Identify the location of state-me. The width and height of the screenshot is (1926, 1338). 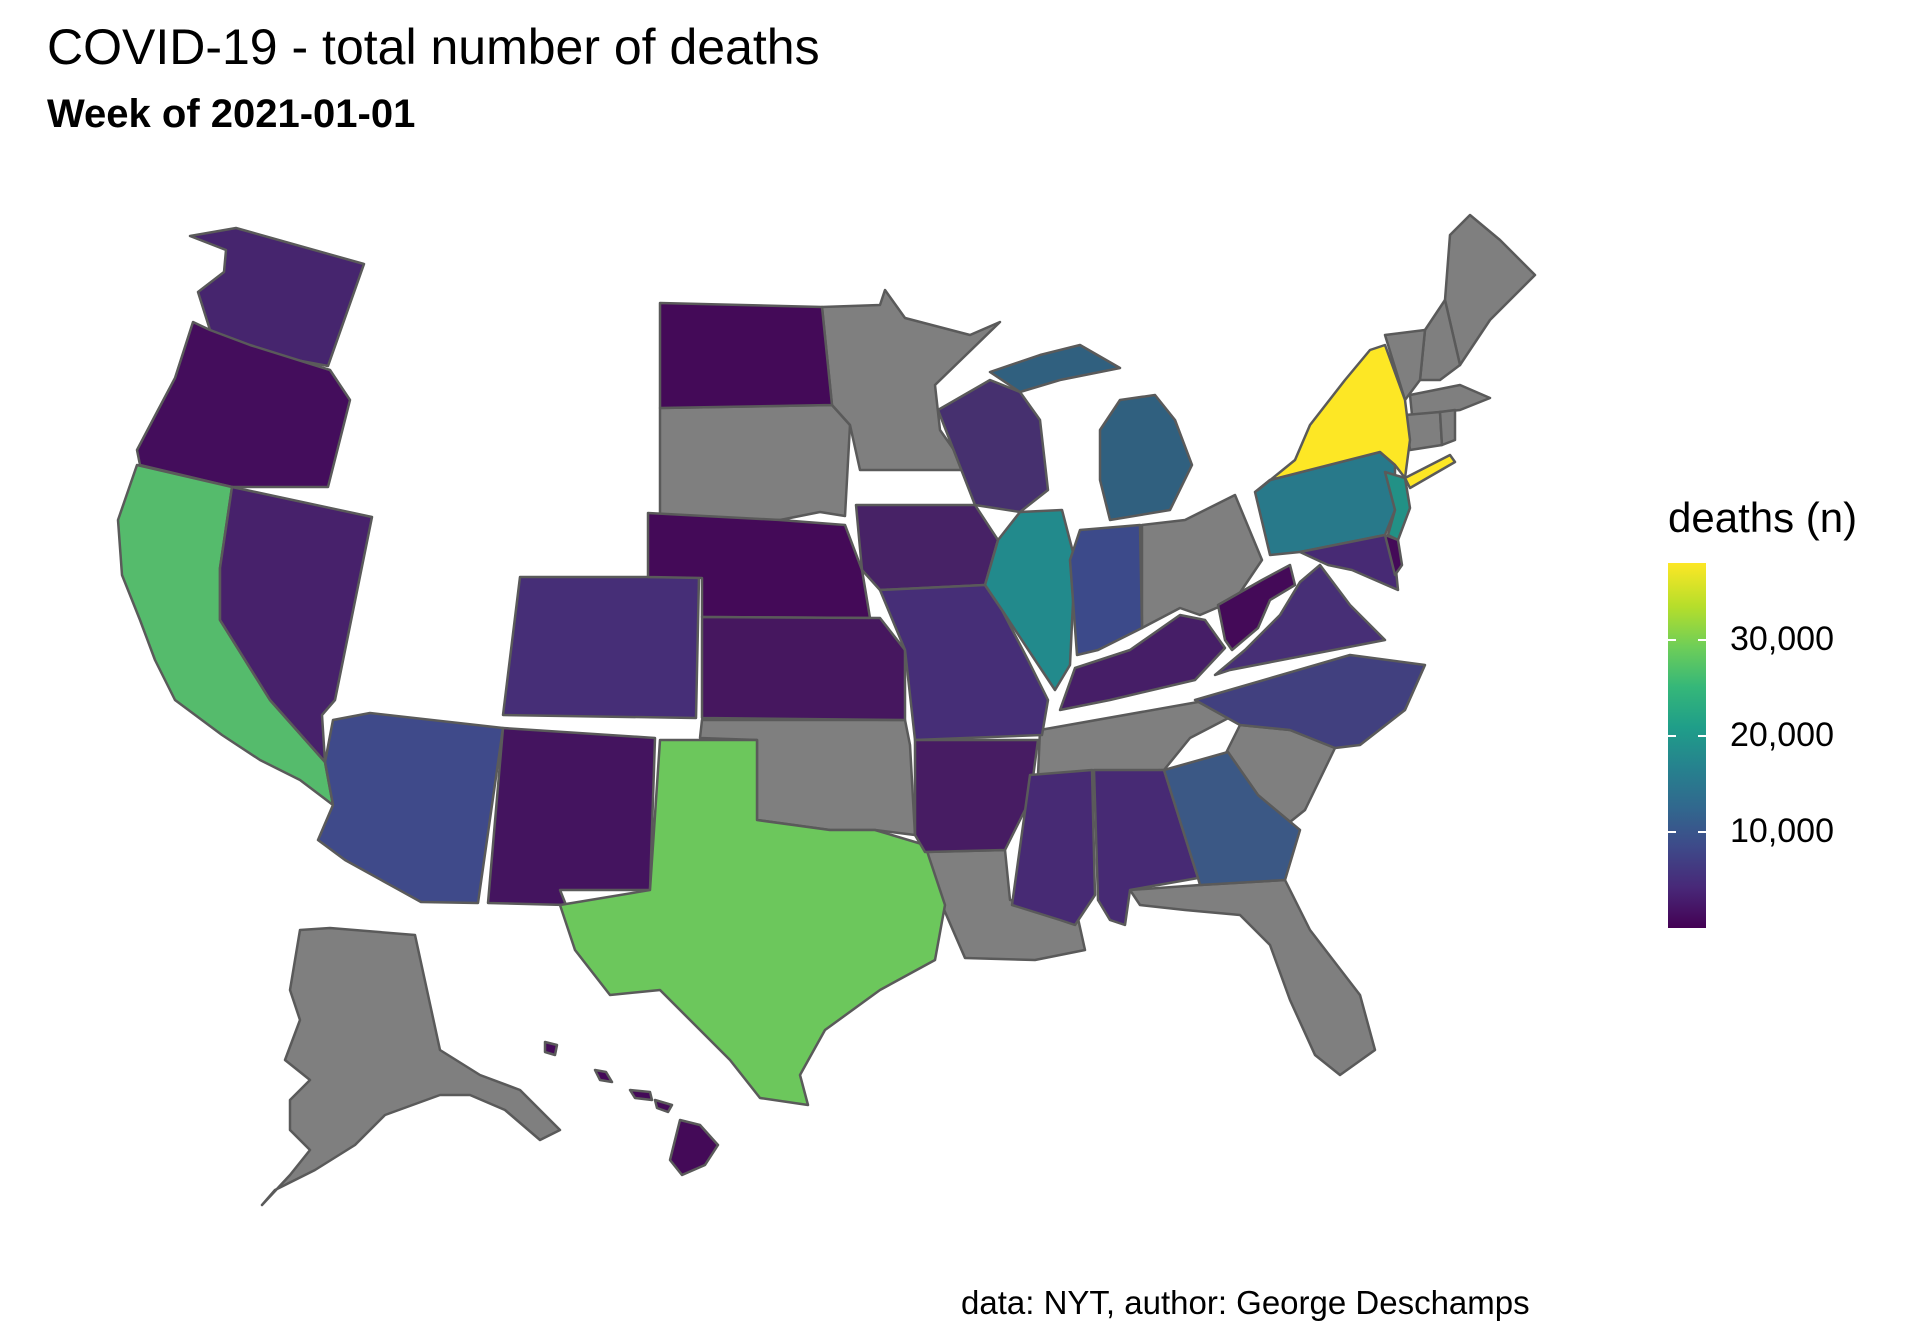
(1490, 290).